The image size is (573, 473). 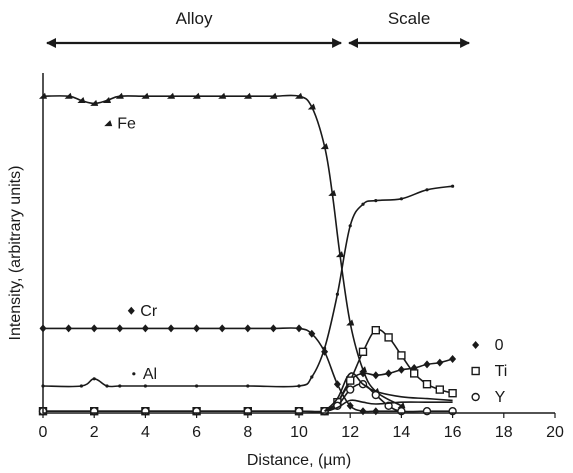 I want to click on series-line-ti, so click(x=248, y=370).